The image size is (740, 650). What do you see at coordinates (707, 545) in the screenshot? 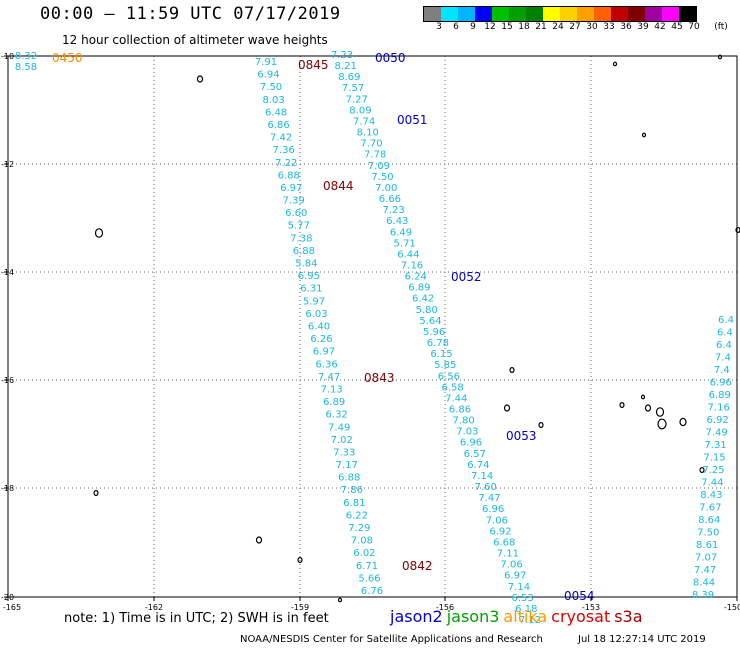
I see `wave-height-value: 8.61` at bounding box center [707, 545].